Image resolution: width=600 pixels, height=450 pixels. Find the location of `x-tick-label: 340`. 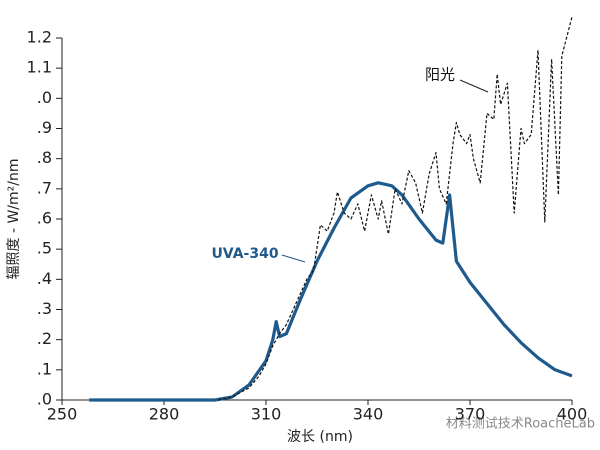

x-tick-label: 340 is located at coordinates (368, 414).